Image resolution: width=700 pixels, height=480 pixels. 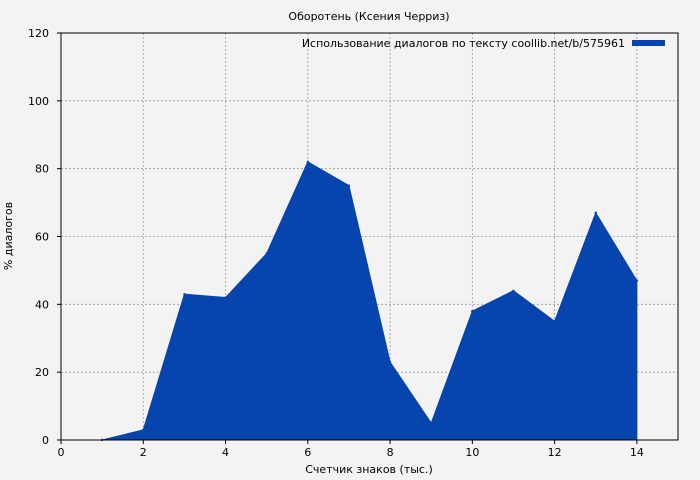 I want to click on y-tick-label: 40, so click(x=42, y=304).